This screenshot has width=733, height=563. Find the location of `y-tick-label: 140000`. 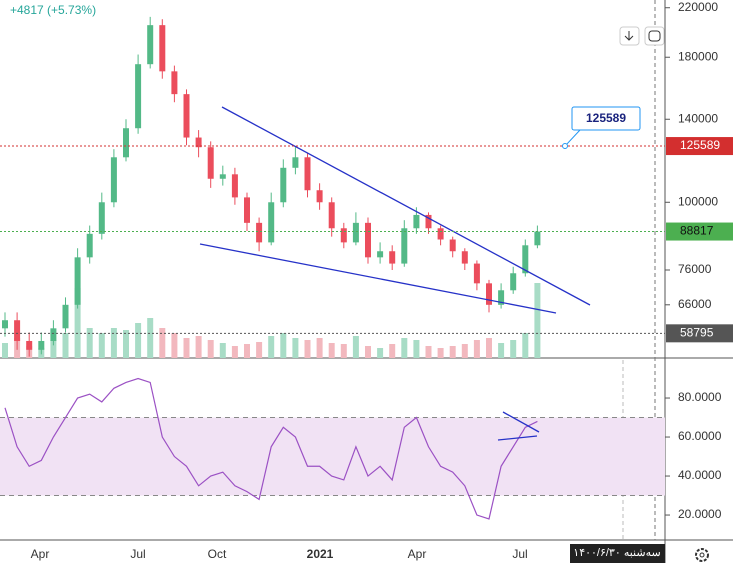

y-tick-label: 140000 is located at coordinates (698, 118).